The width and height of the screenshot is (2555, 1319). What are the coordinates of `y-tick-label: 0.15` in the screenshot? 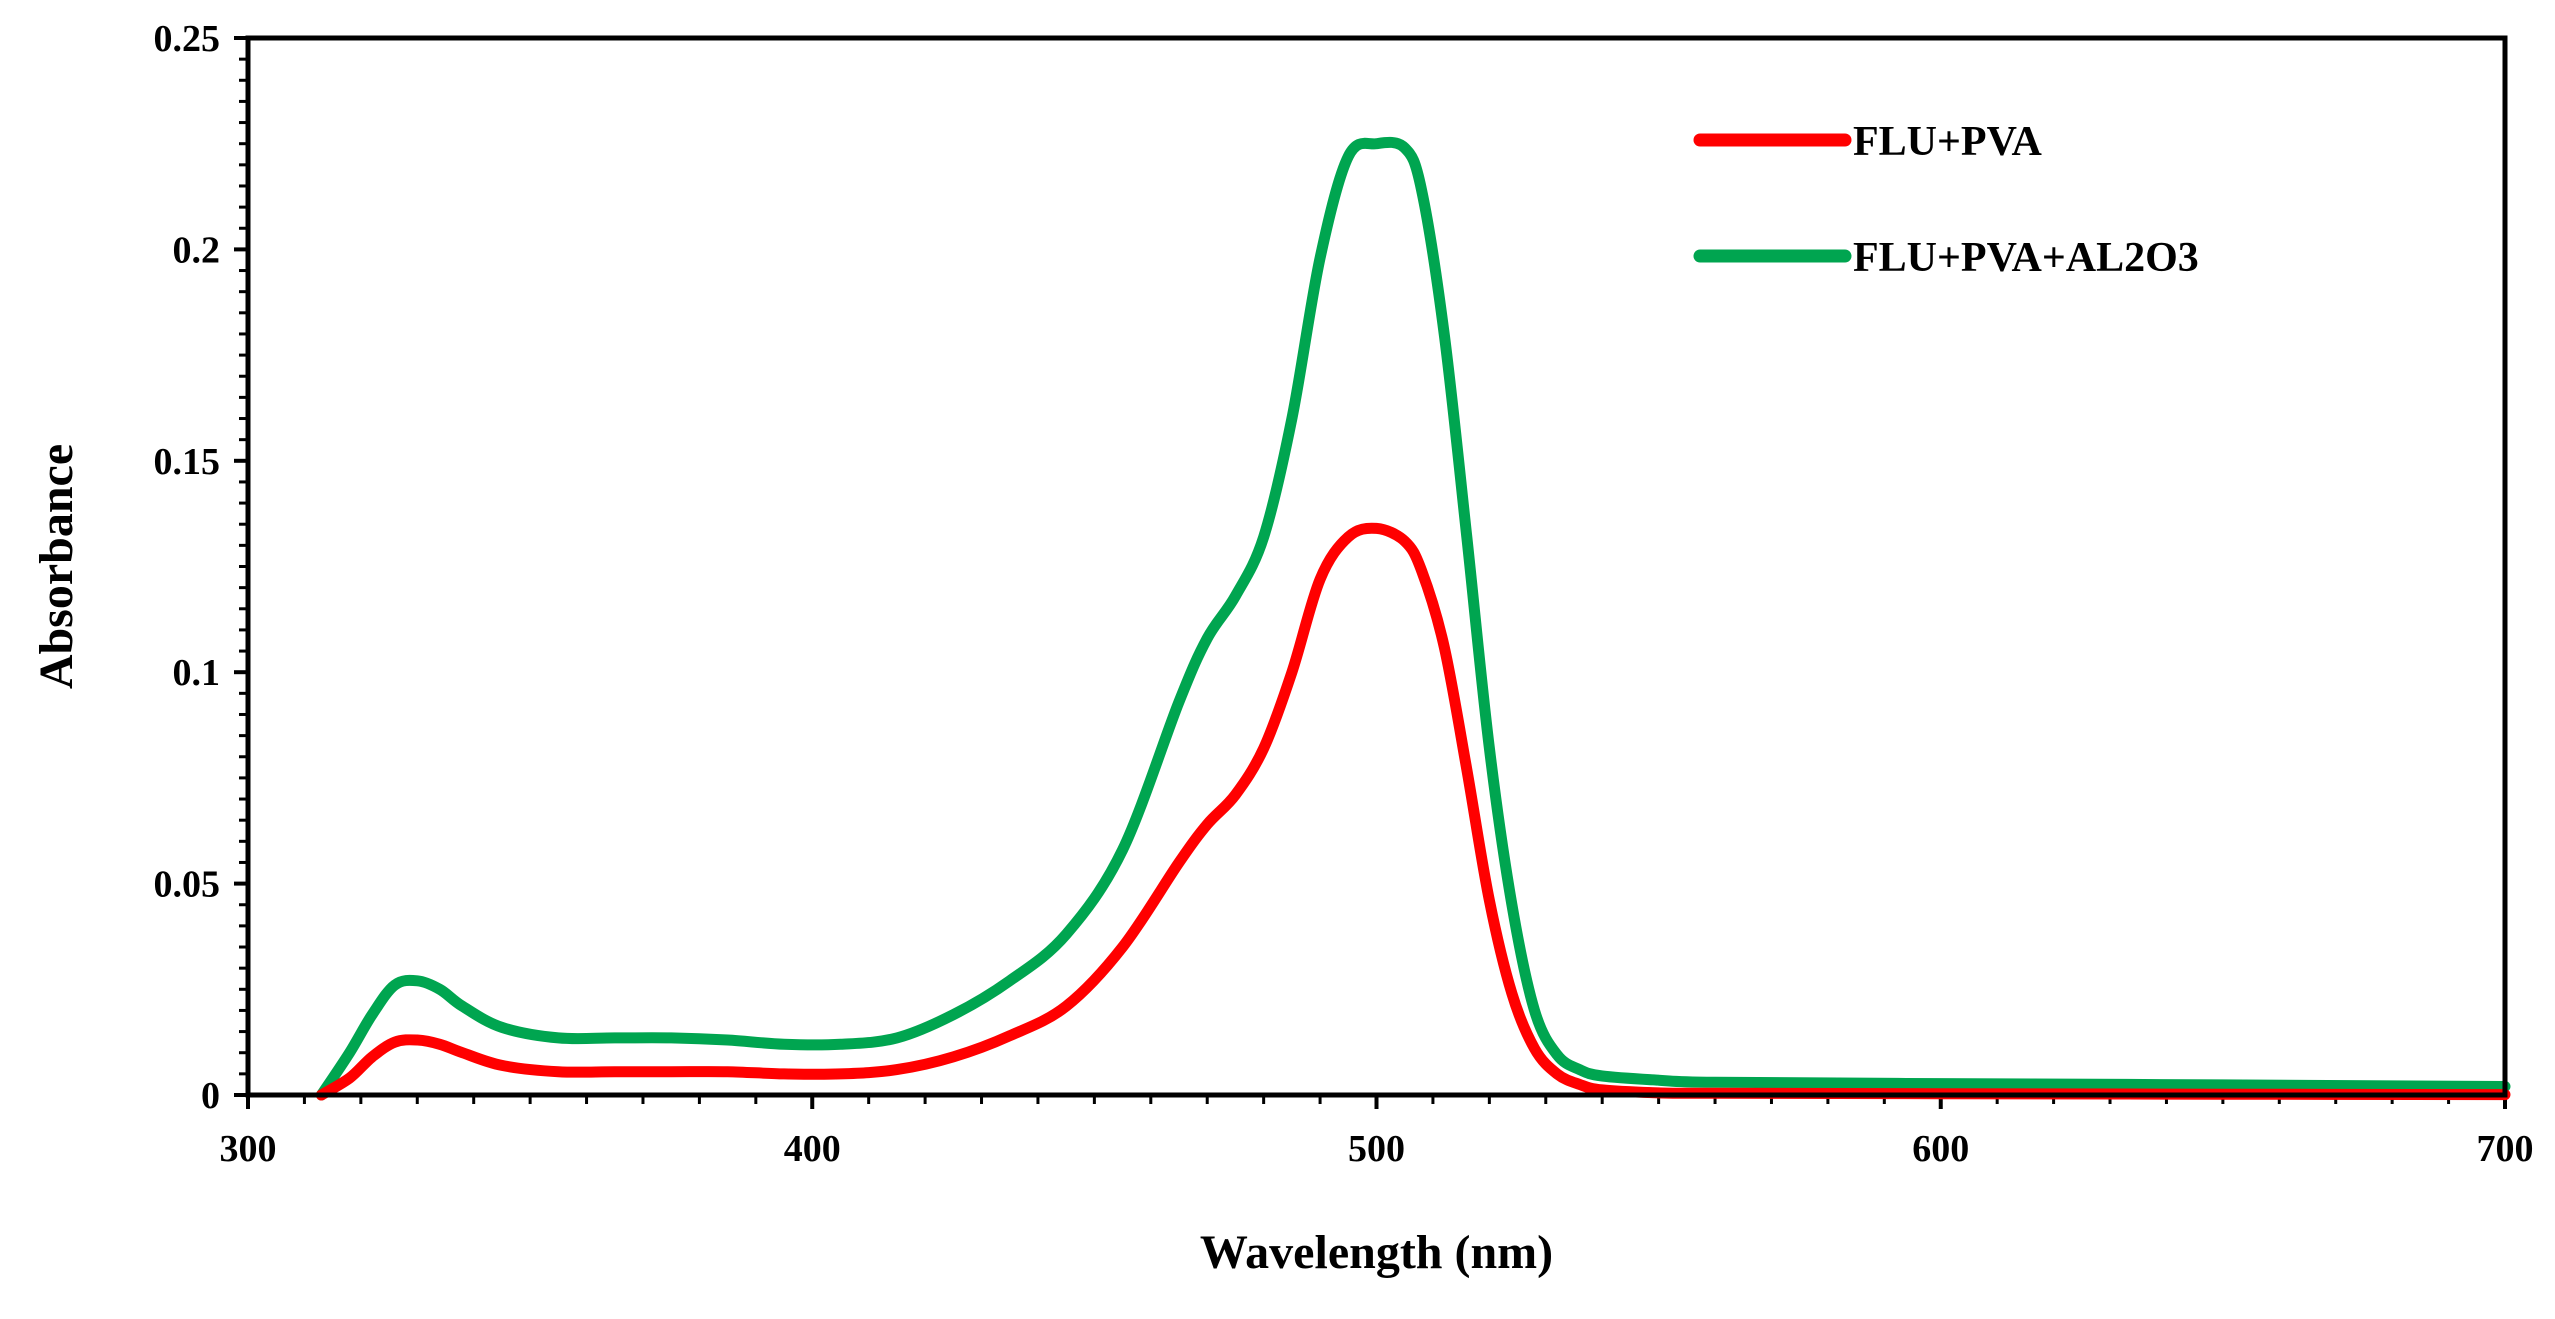 It's located at (187, 462).